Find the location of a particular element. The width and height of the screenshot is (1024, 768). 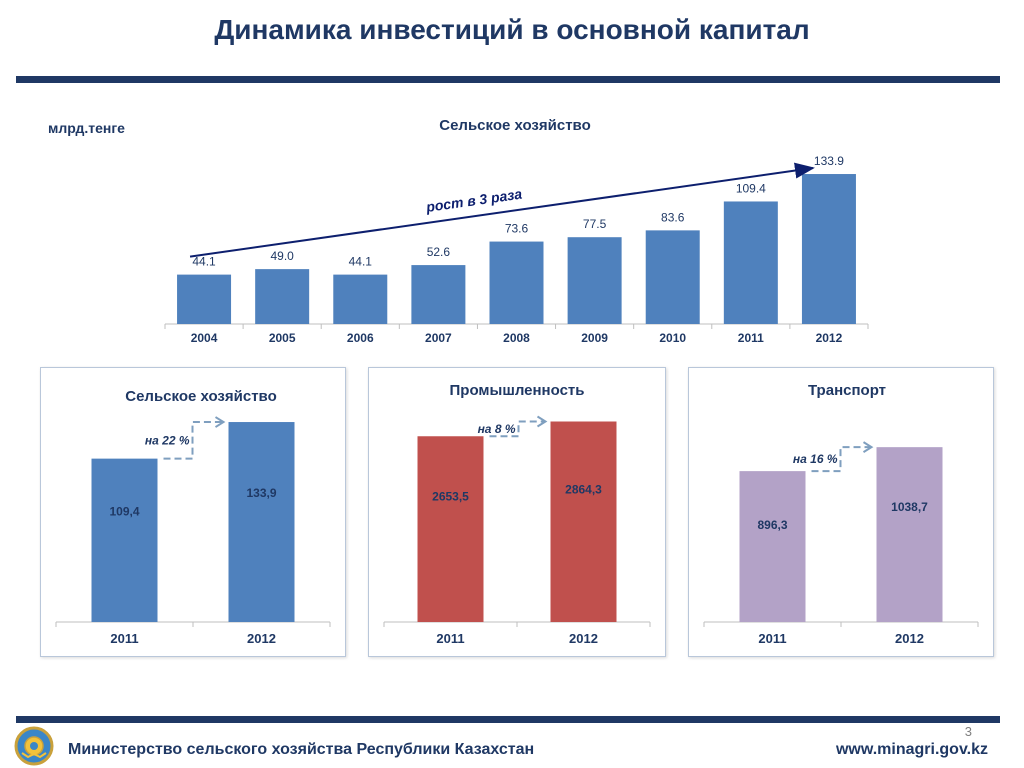

bar-value-label: 52.6 is located at coordinates (439, 252).